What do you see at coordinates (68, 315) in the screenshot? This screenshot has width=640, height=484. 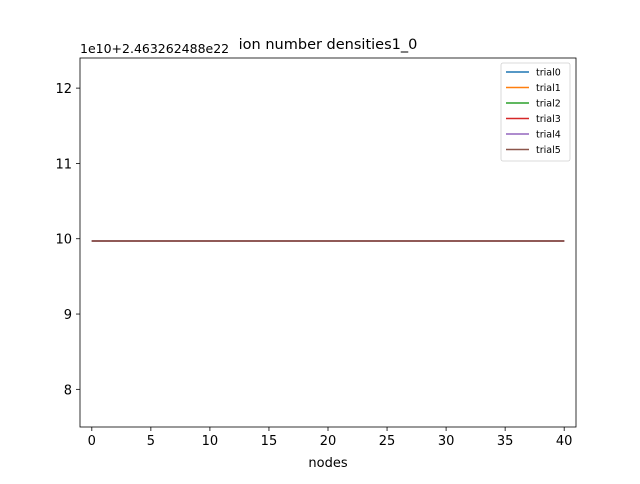 I see `y-tick-label: 9` at bounding box center [68, 315].